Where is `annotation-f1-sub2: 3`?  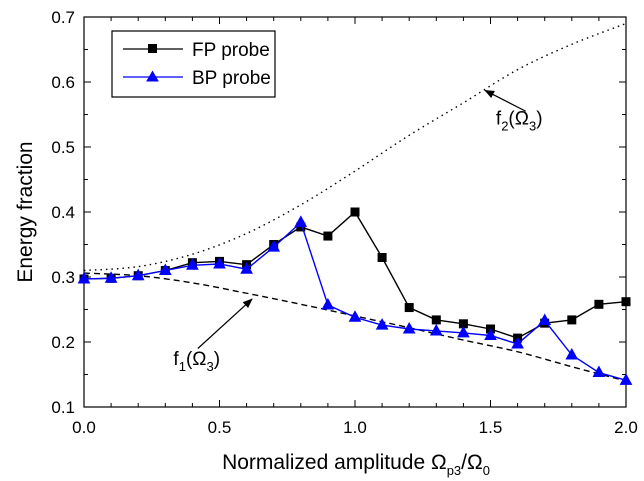
annotation-f1-sub2: 3 is located at coordinates (209, 366).